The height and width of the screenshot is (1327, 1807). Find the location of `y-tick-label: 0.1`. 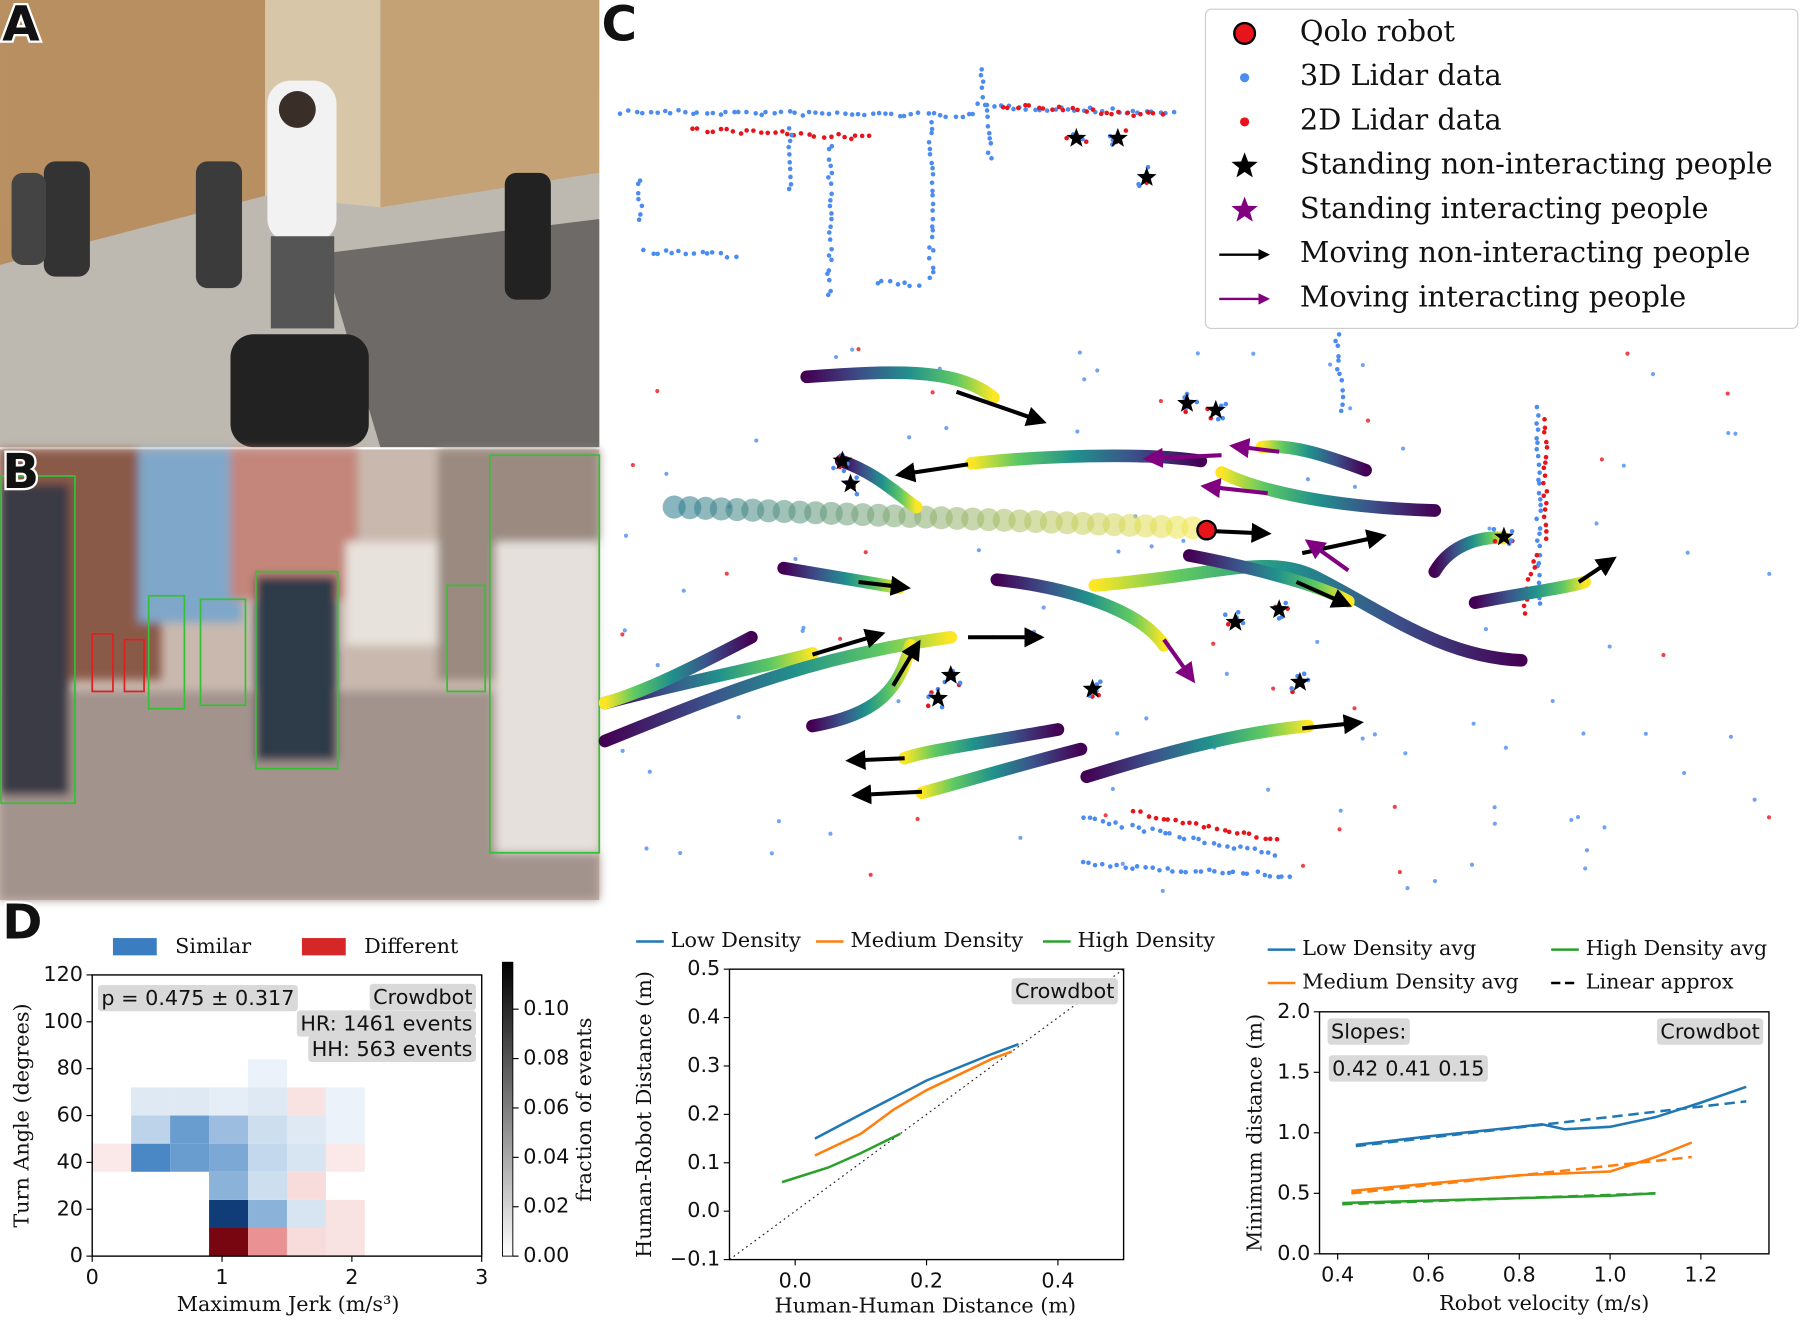

y-tick-label: 0.1 is located at coordinates (703, 1162).